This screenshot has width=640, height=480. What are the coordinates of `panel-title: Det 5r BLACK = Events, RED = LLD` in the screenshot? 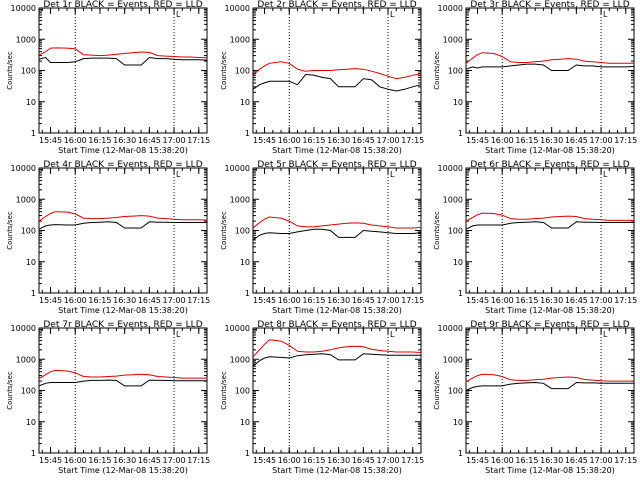 It's located at (336, 165).